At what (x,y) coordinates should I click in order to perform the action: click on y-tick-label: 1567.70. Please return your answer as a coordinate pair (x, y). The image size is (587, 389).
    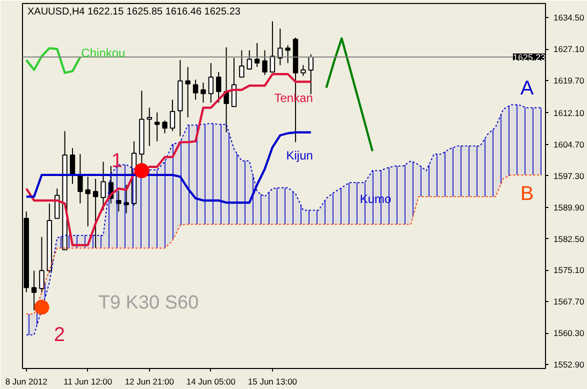
    Looking at the image, I should click on (569, 301).